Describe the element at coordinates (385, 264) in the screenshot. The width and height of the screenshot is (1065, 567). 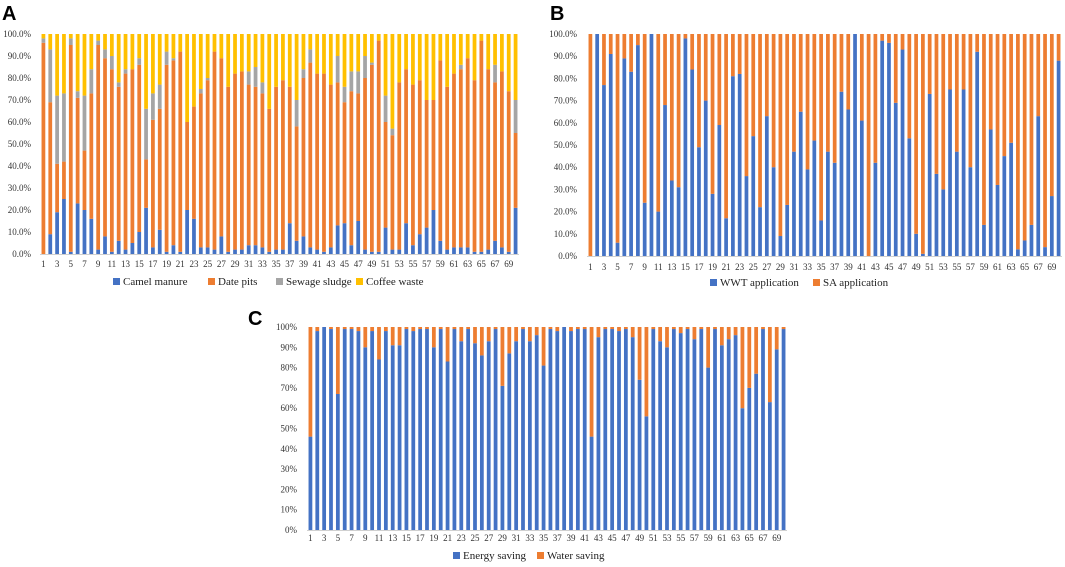
I see `x-tick-label: 51` at that location.